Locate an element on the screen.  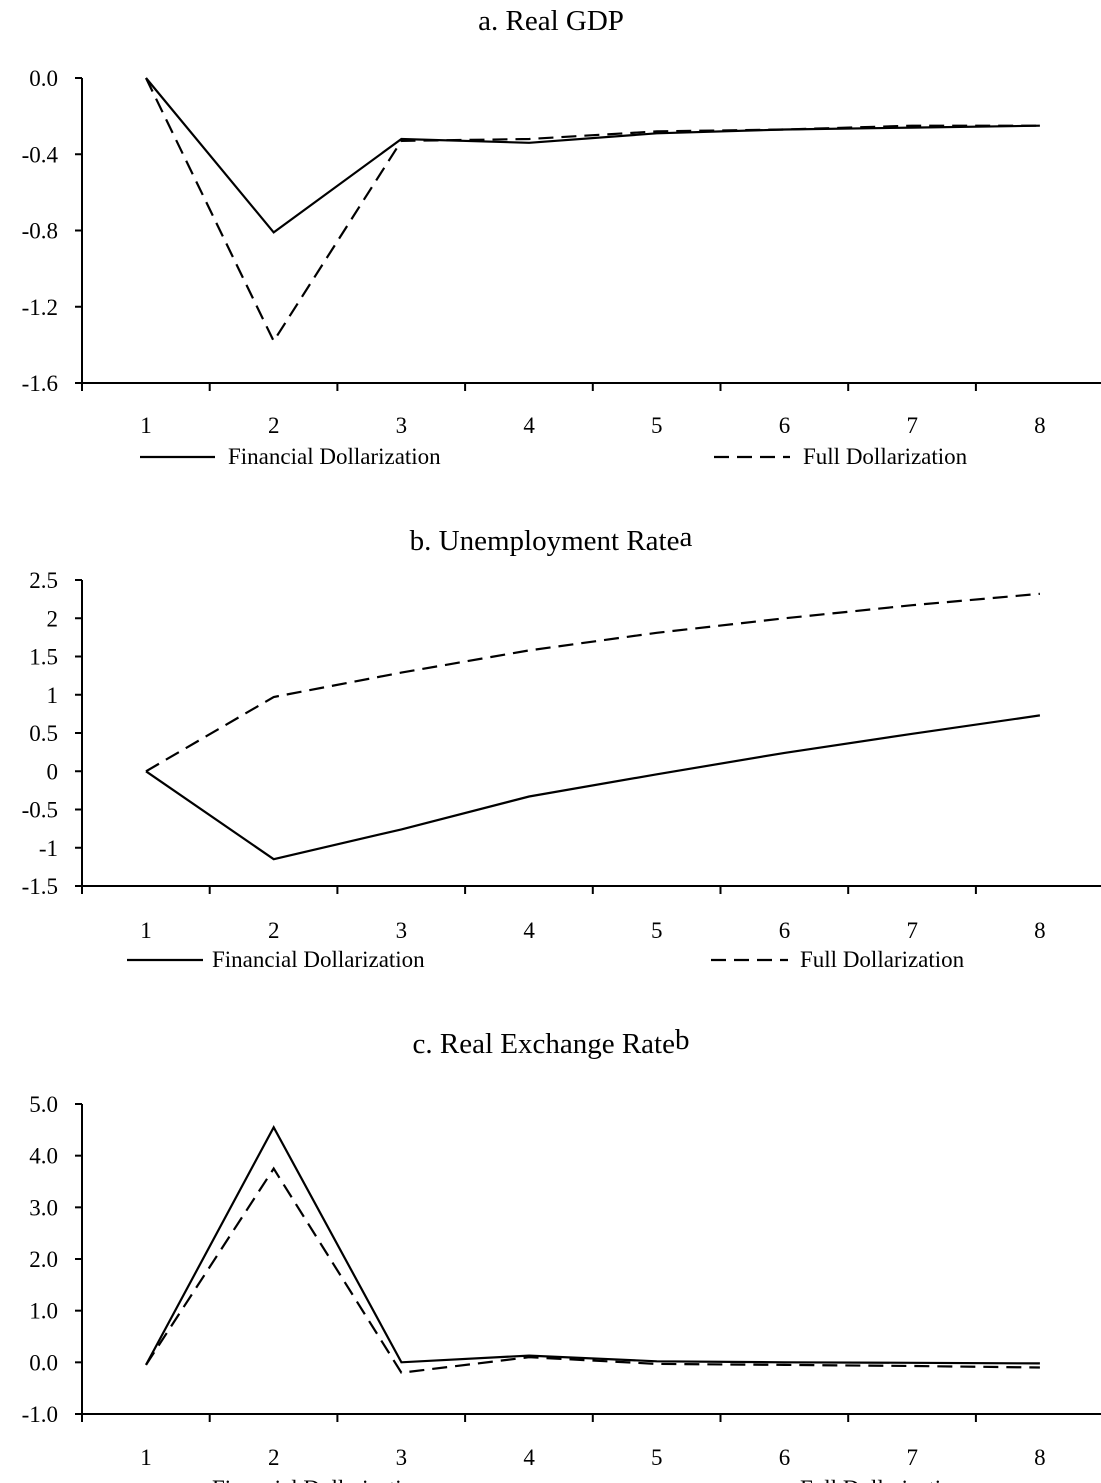
y-tick-label: 2.0 is located at coordinates (43, 1259).